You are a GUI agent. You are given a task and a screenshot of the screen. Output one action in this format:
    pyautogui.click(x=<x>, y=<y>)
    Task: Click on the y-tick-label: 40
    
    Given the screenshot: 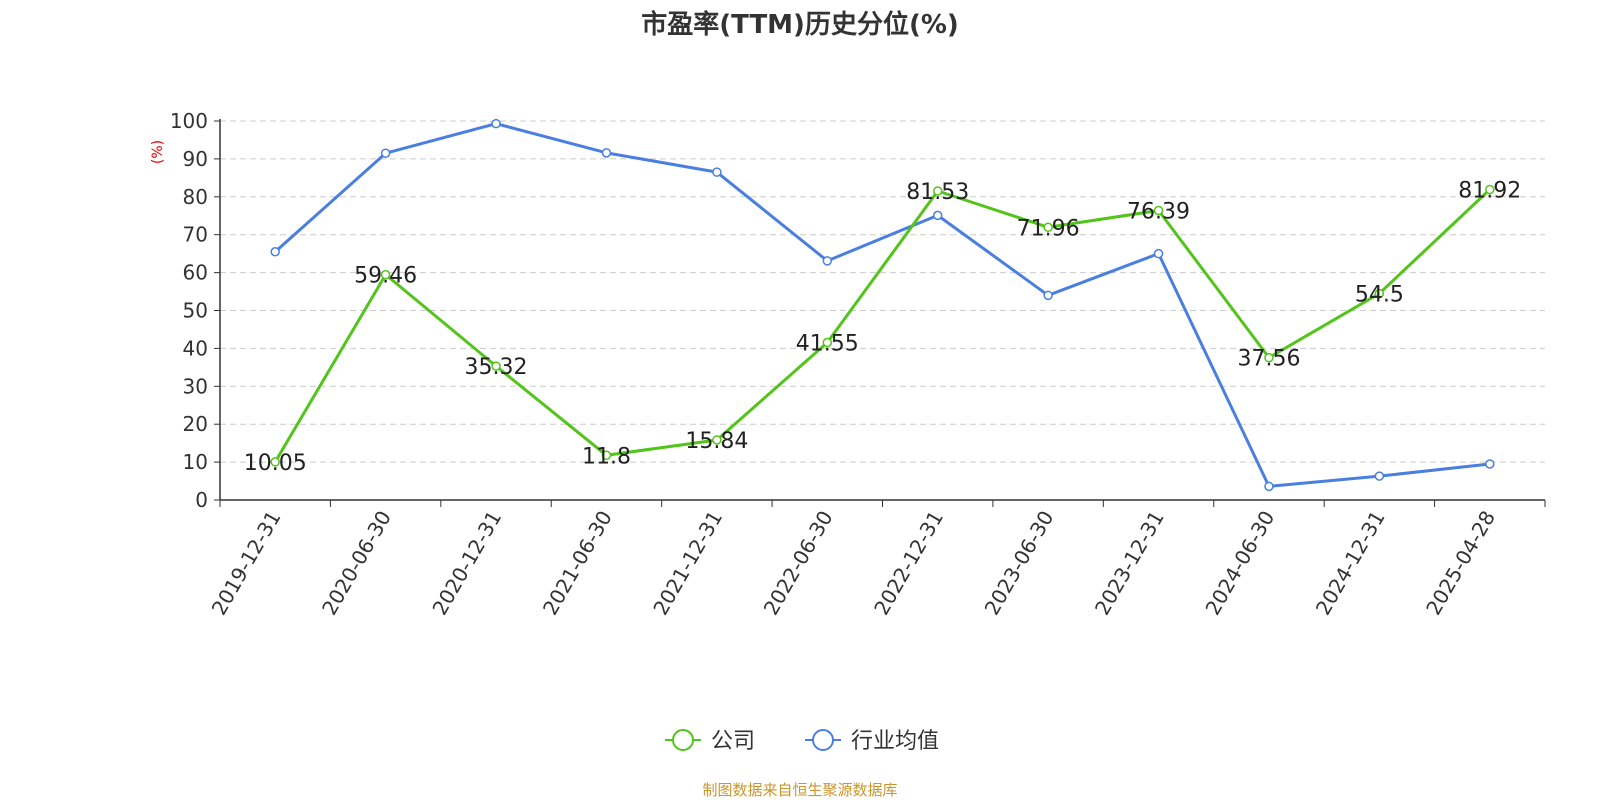 What is the action you would take?
    pyautogui.click(x=195, y=348)
    